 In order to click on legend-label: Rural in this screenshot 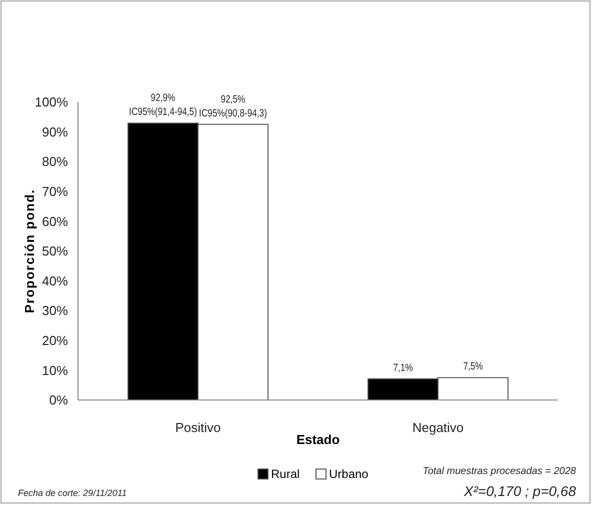, I will do `click(285, 474)`.